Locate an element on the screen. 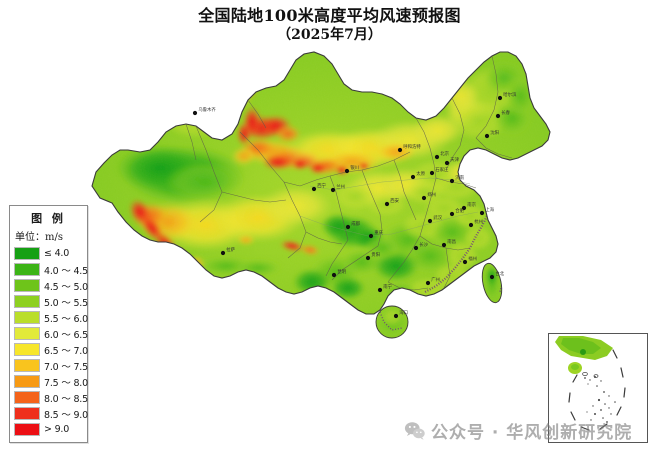 This screenshot has height=454, width=659. city-marker: 长春 is located at coordinates (503, 114).